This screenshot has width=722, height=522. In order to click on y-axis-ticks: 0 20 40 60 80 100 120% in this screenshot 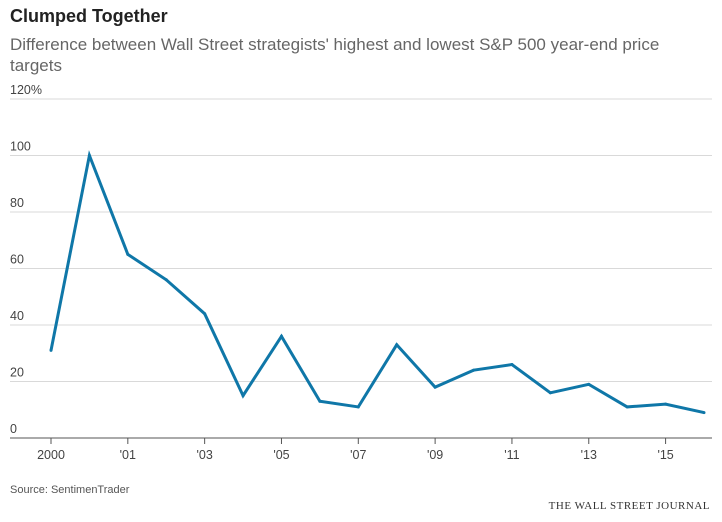, I will do `click(26, 259)`.